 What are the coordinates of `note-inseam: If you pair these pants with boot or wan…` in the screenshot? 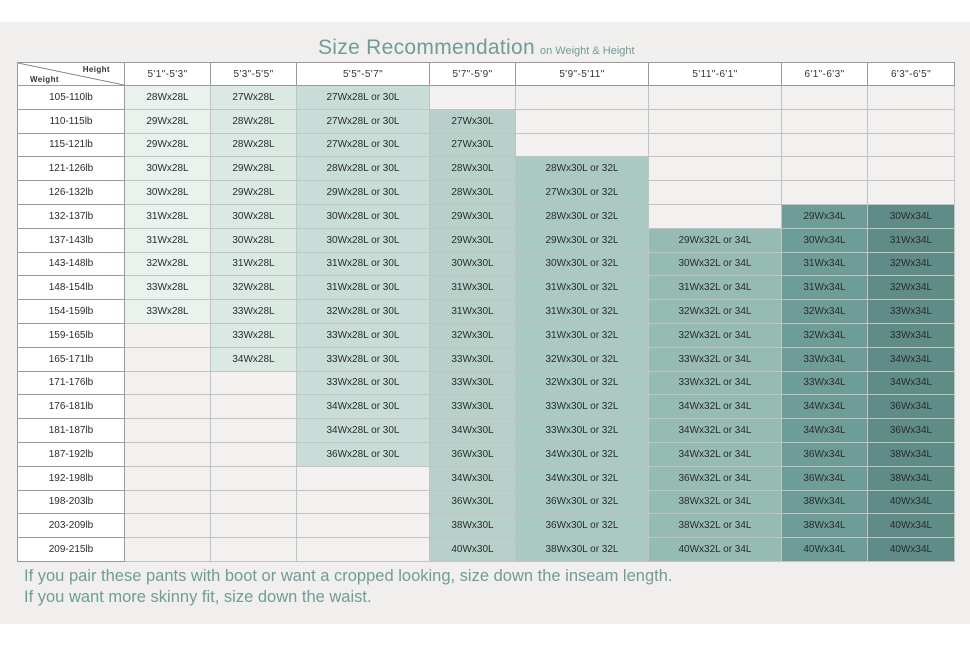 It's located at (348, 576).